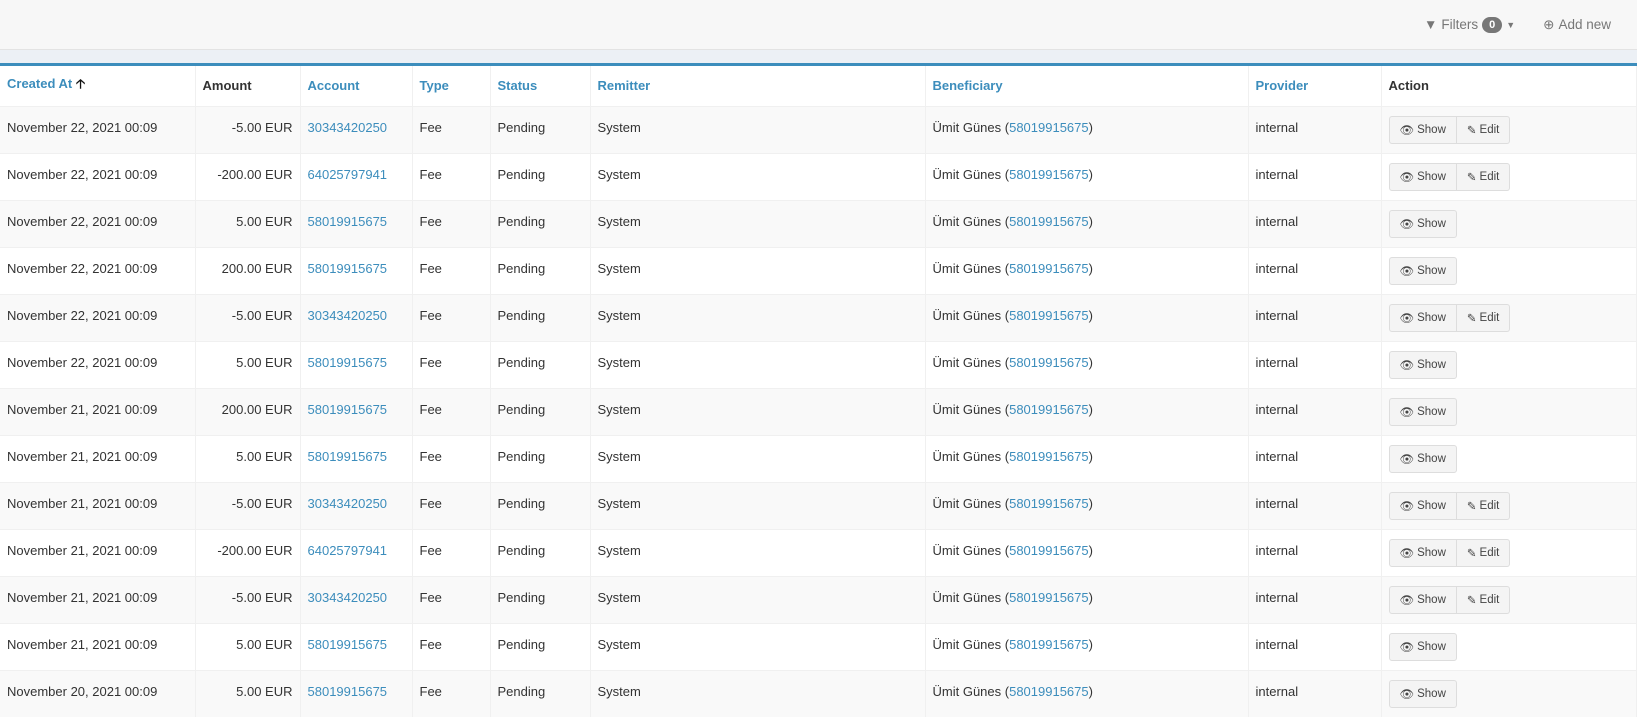 The height and width of the screenshot is (717, 1642). I want to click on column-remitter: Remitter, so click(758, 86).